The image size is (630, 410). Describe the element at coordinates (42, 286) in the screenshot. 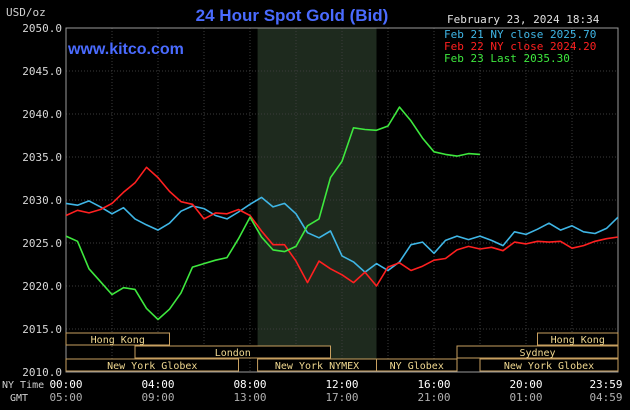

I see `y-tick-label: 2020.0` at that location.